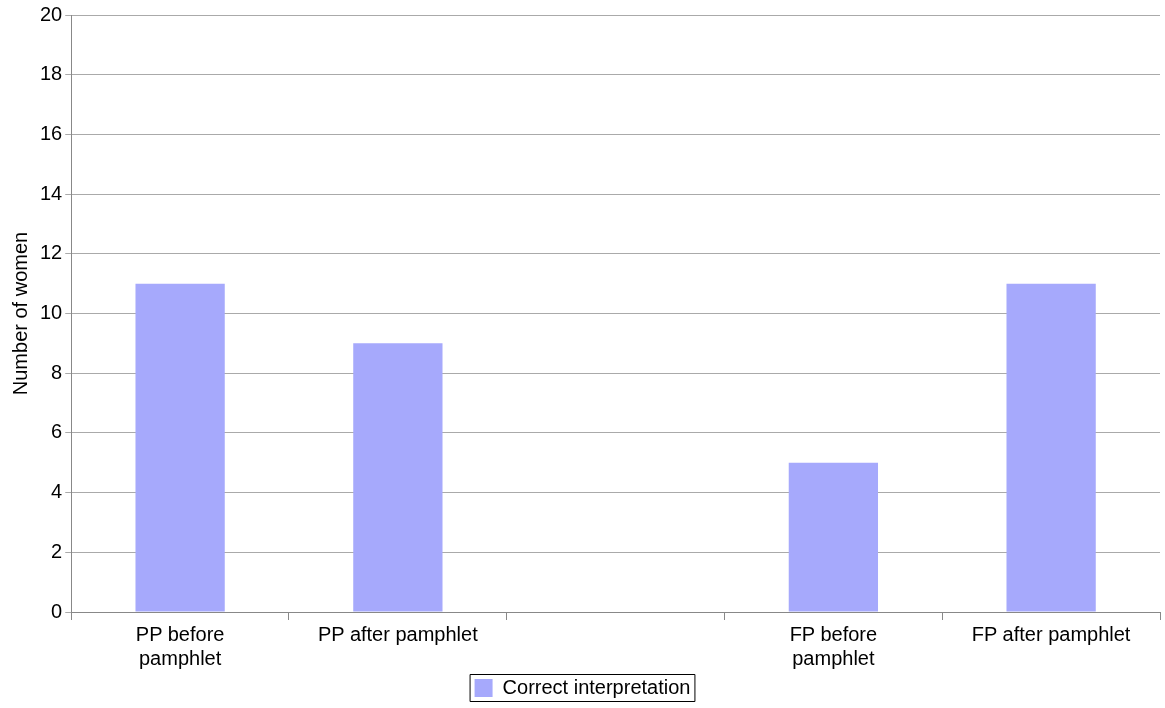  Describe the element at coordinates (57, 371) in the screenshot. I see `y-tick-label: 8` at that location.